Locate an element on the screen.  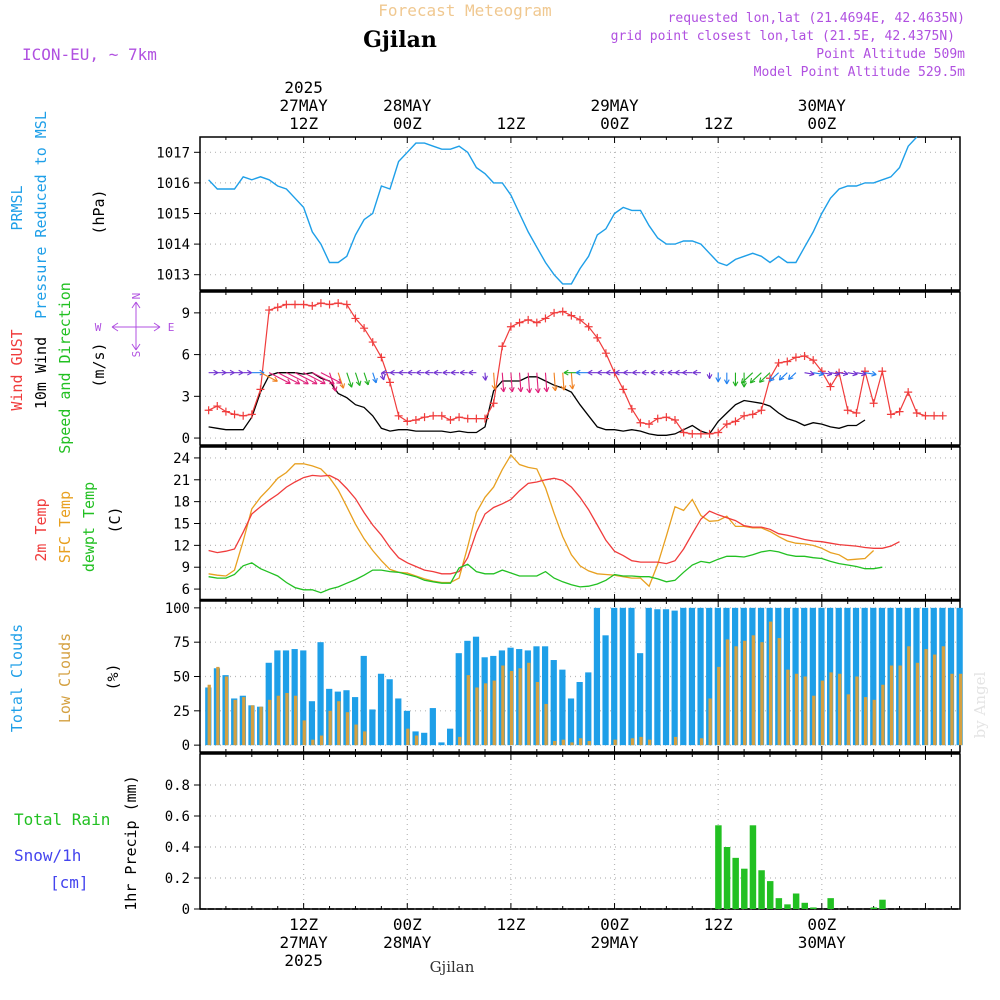
meteogram-title: Forecast Meteogram is located at coordinates (464, 10).